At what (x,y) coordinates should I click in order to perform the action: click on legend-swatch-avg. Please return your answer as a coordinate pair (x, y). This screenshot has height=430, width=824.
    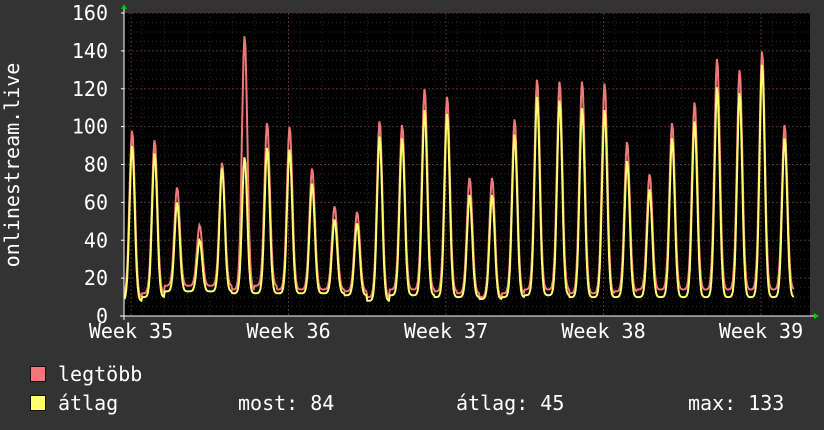
    Looking at the image, I should click on (38, 403).